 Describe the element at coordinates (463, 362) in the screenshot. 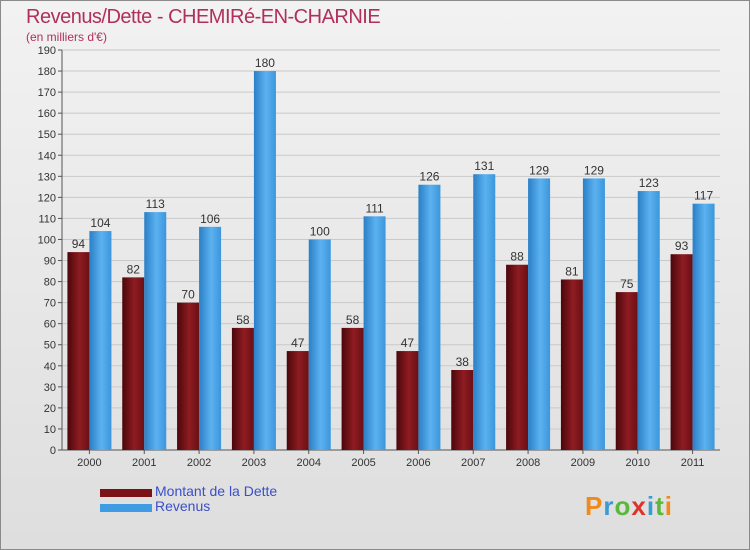

I see `bar-debt-label: 38` at that location.